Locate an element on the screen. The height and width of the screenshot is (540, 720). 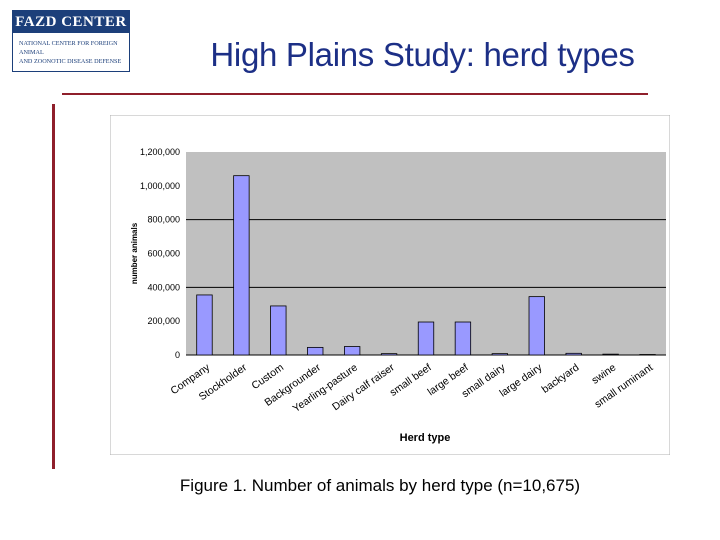
y-tick-label: 0 is located at coordinates (177, 355).